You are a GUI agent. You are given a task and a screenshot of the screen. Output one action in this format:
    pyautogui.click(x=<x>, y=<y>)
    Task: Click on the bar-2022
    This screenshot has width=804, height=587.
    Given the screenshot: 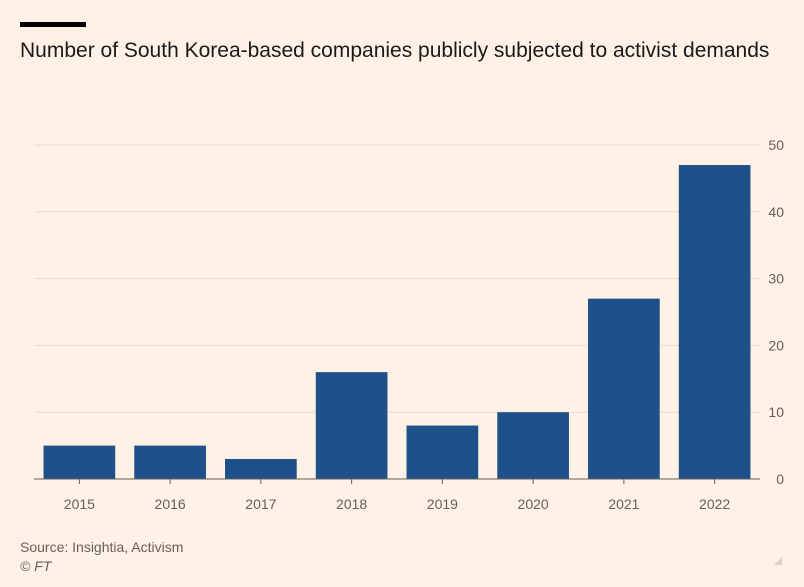 What is the action you would take?
    pyautogui.click(x=714, y=322)
    